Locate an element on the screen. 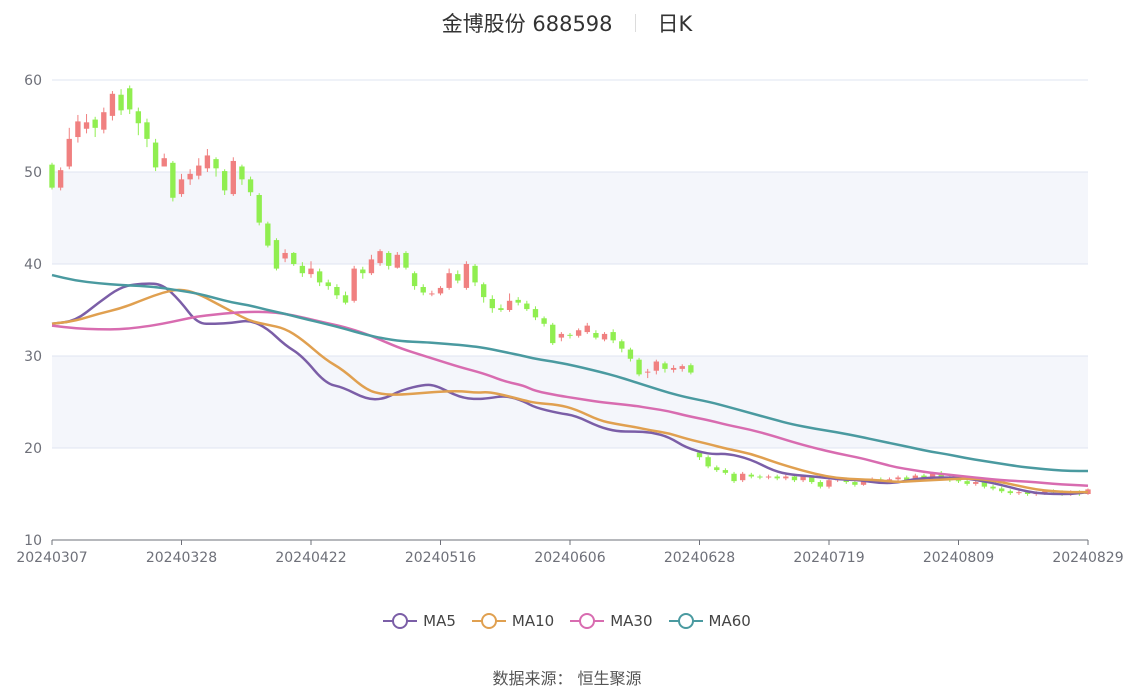  legend-item-ma5: MA5 is located at coordinates (419, 621).